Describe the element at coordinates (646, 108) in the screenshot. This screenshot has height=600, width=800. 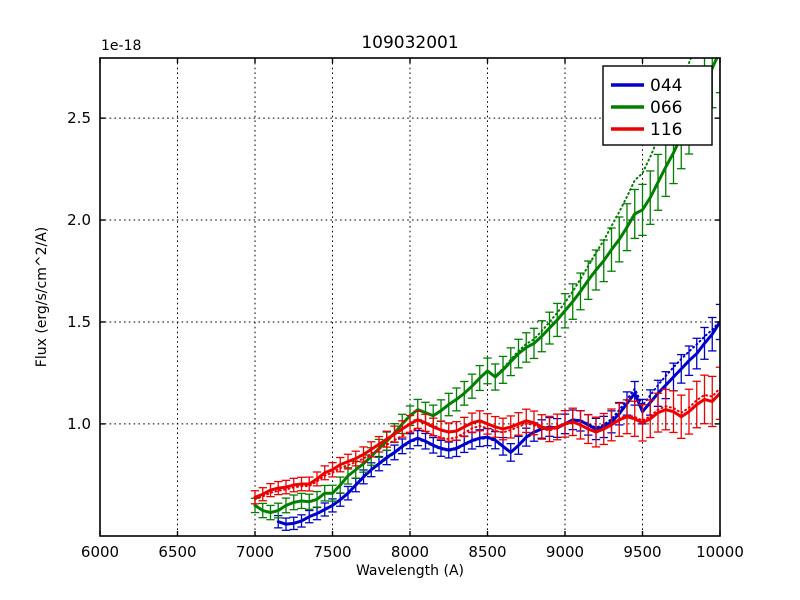
I see `legend-item-066: 066` at that location.